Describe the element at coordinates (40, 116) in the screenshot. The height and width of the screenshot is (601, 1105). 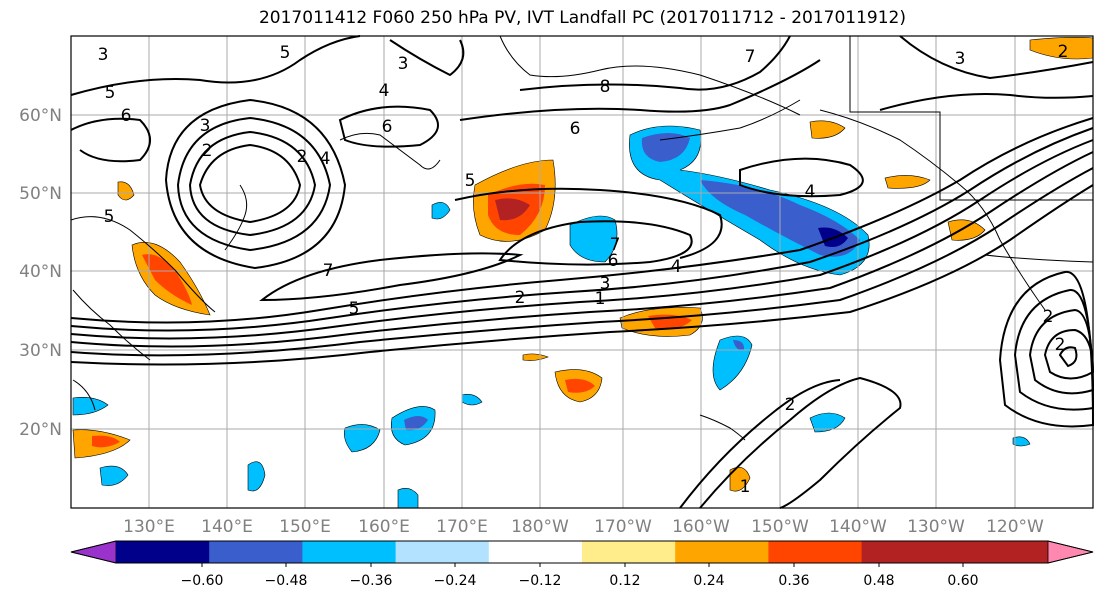
I see `lat-tick-label: 60°N` at that location.